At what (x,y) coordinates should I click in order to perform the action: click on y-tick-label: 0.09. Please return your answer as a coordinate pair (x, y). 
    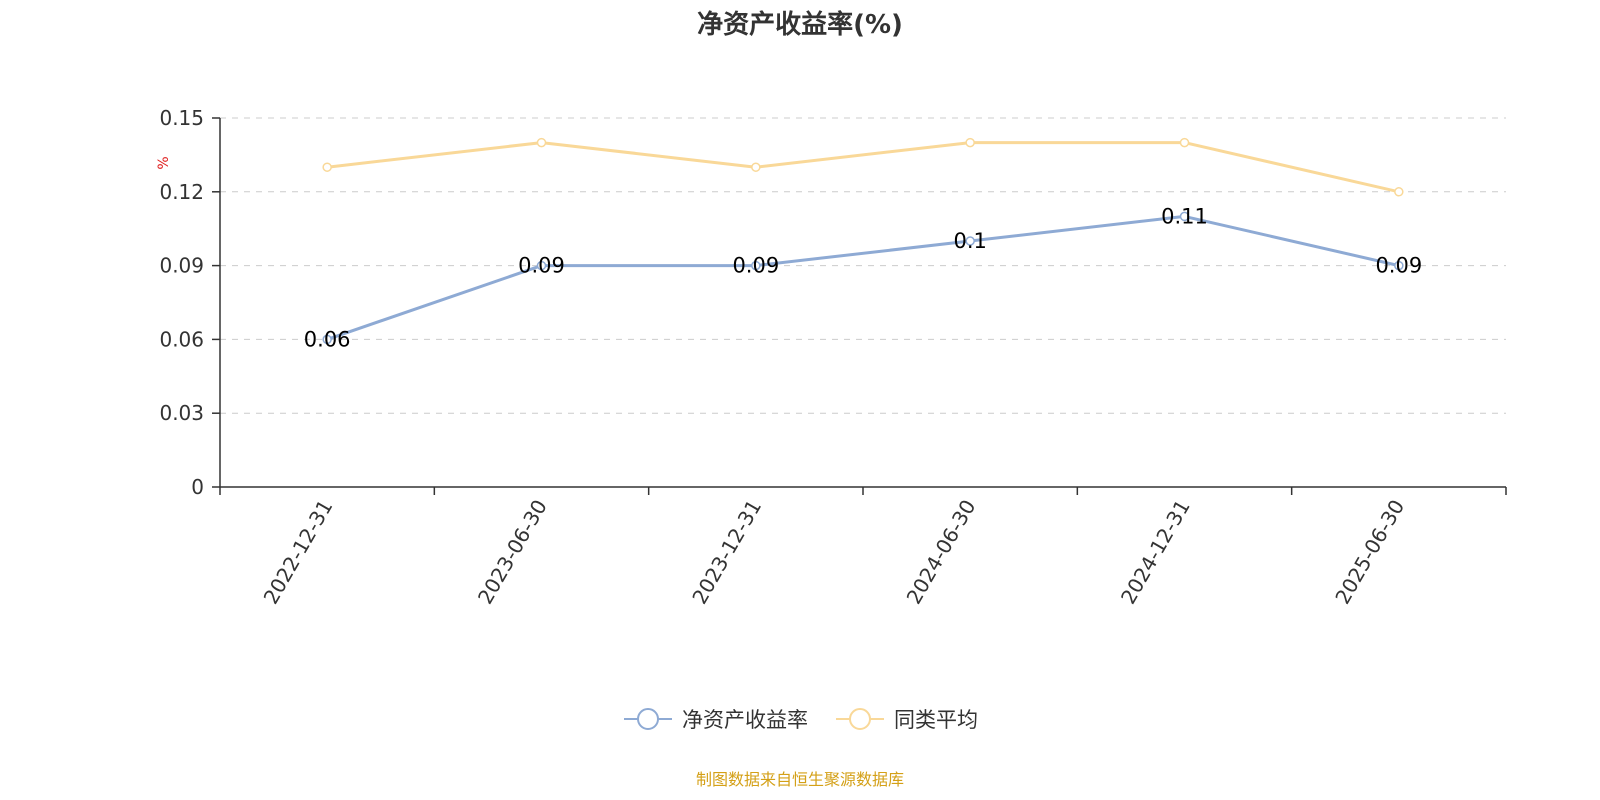
    Looking at the image, I should click on (181, 266).